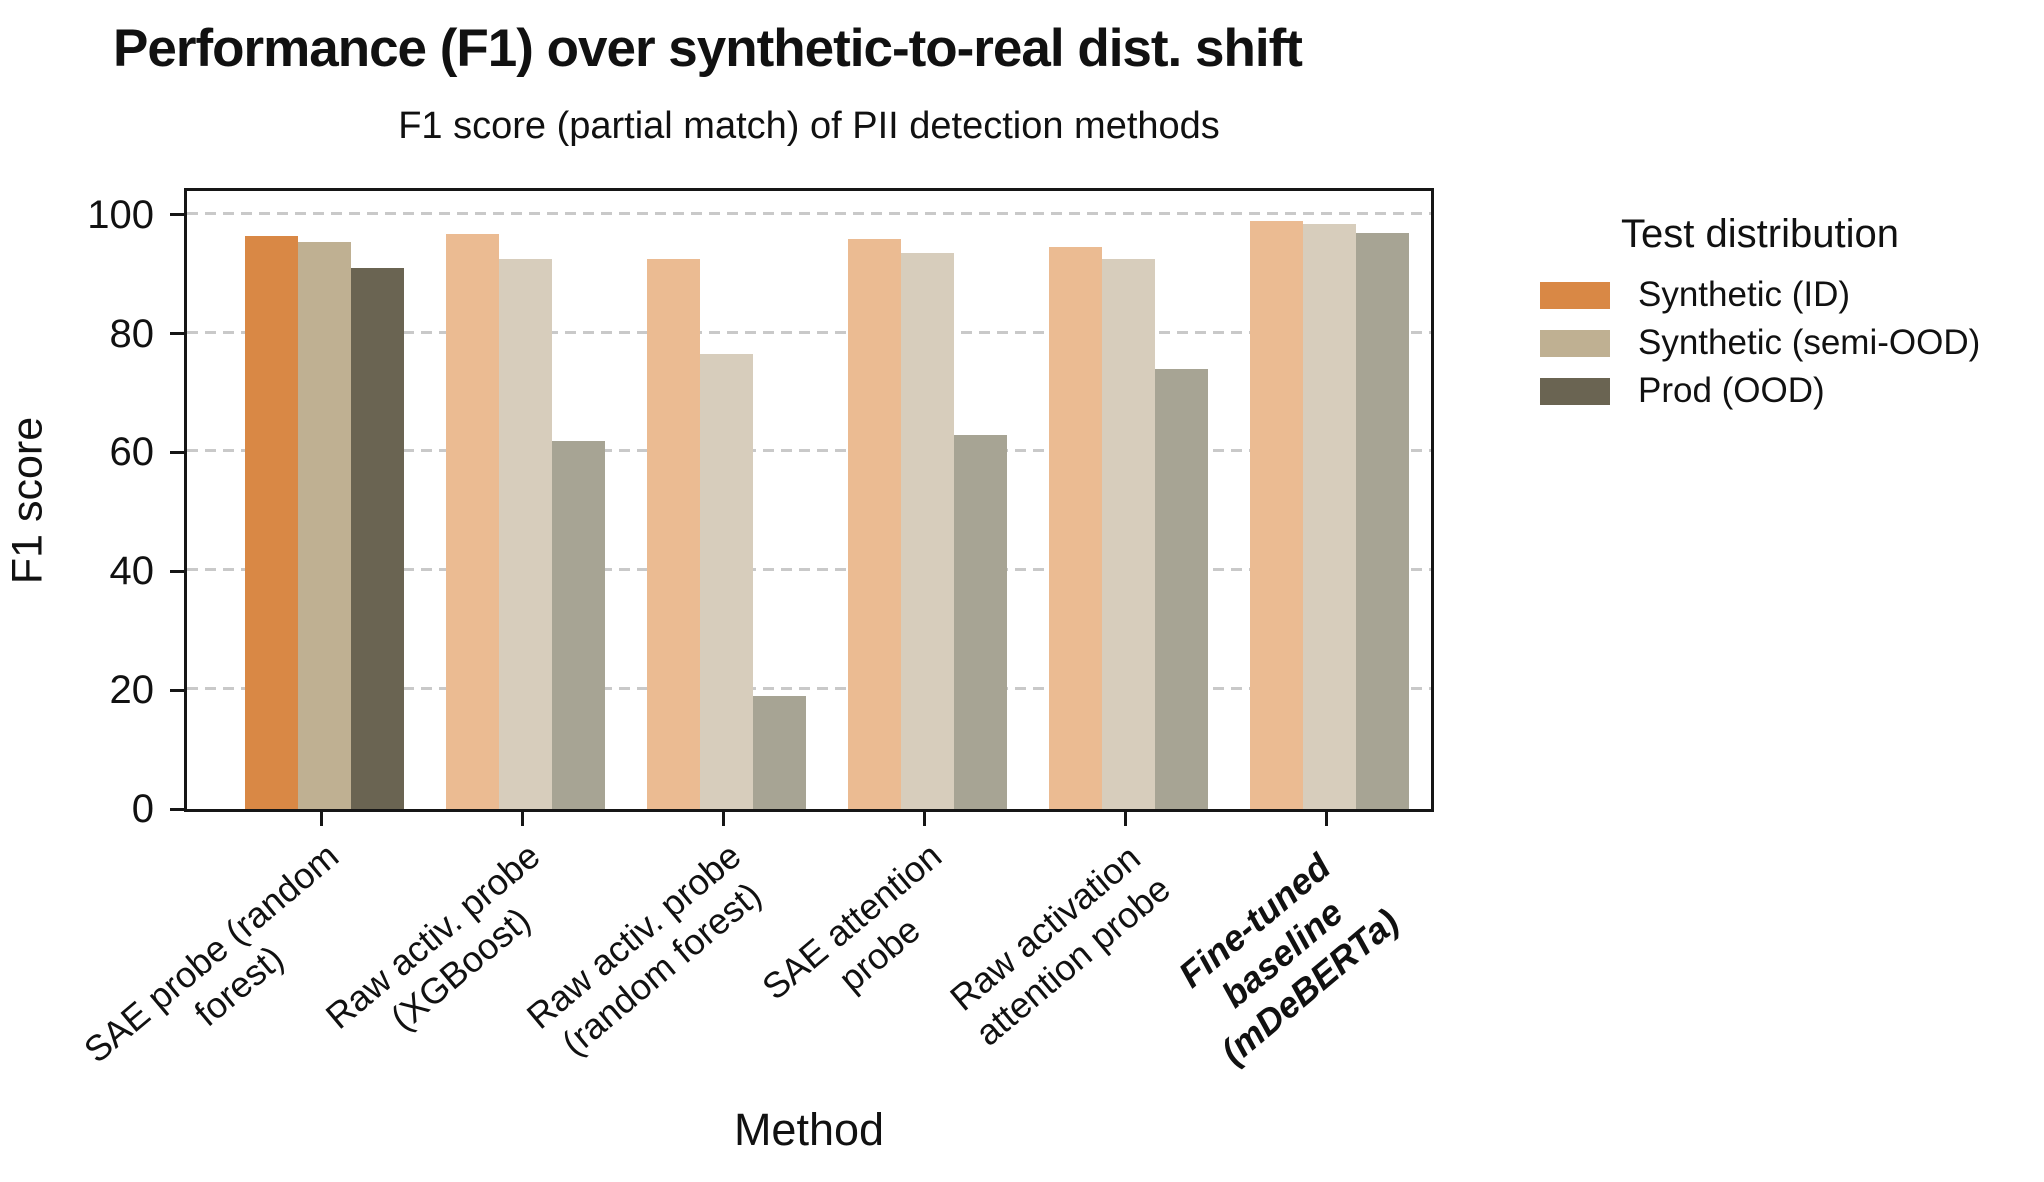  What do you see at coordinates (525, 534) in the screenshot?
I see `bar-synthetic-semi-ood-cat1` at bounding box center [525, 534].